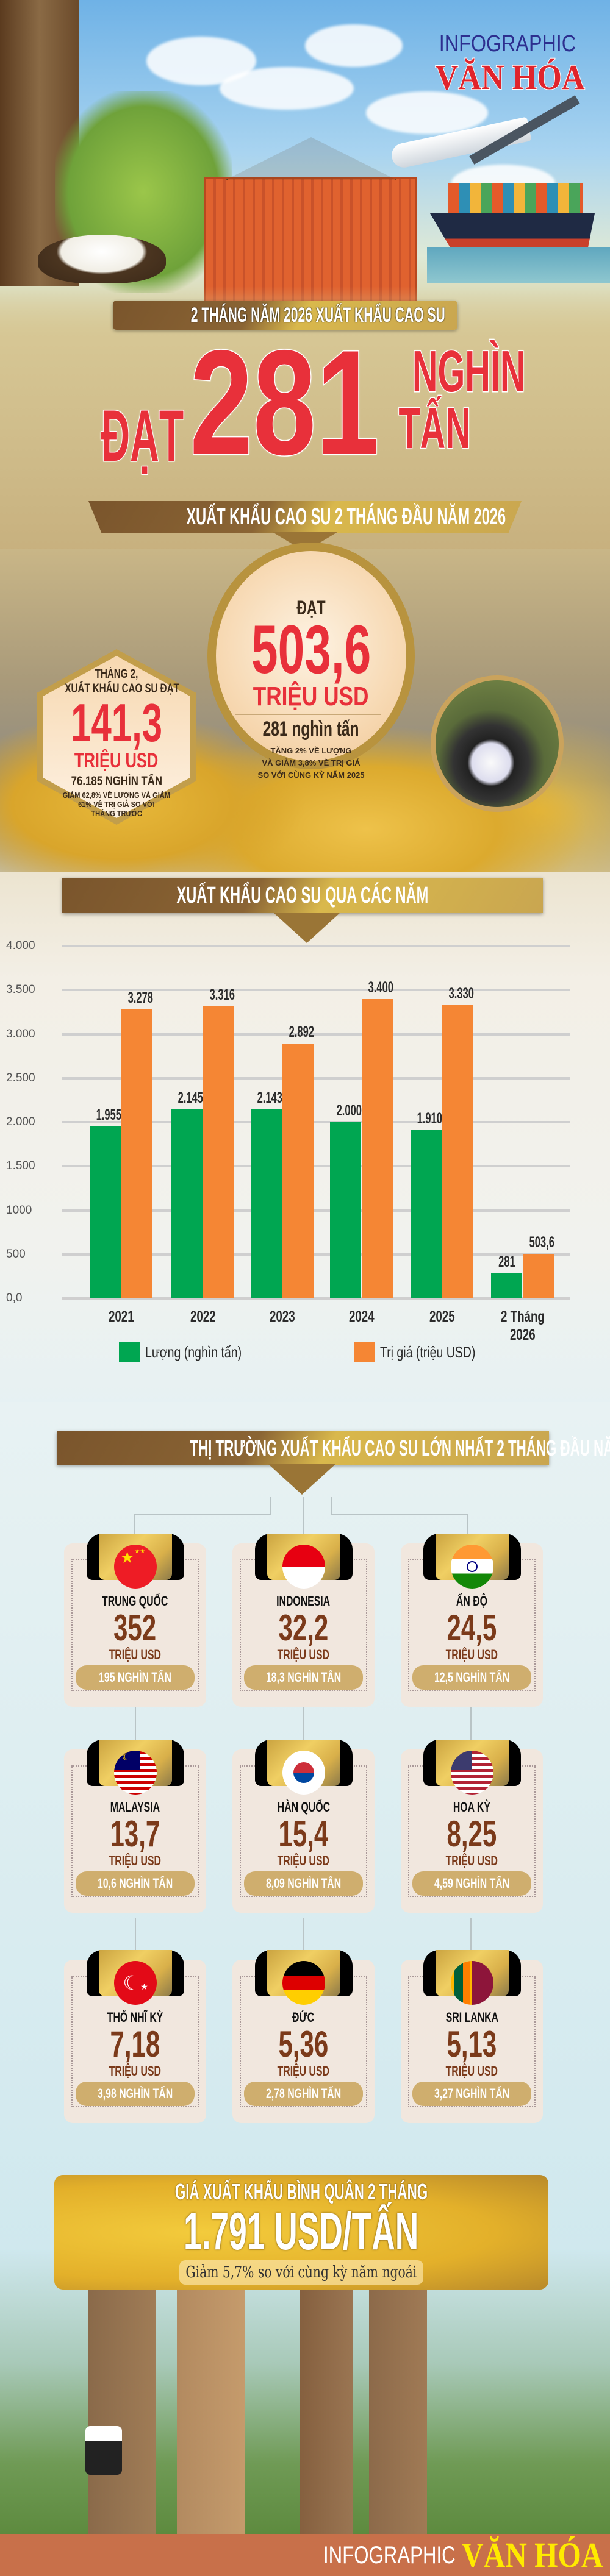  I want to click on market-volume: 8,09 NGHÌN TẤN, so click(303, 1883).